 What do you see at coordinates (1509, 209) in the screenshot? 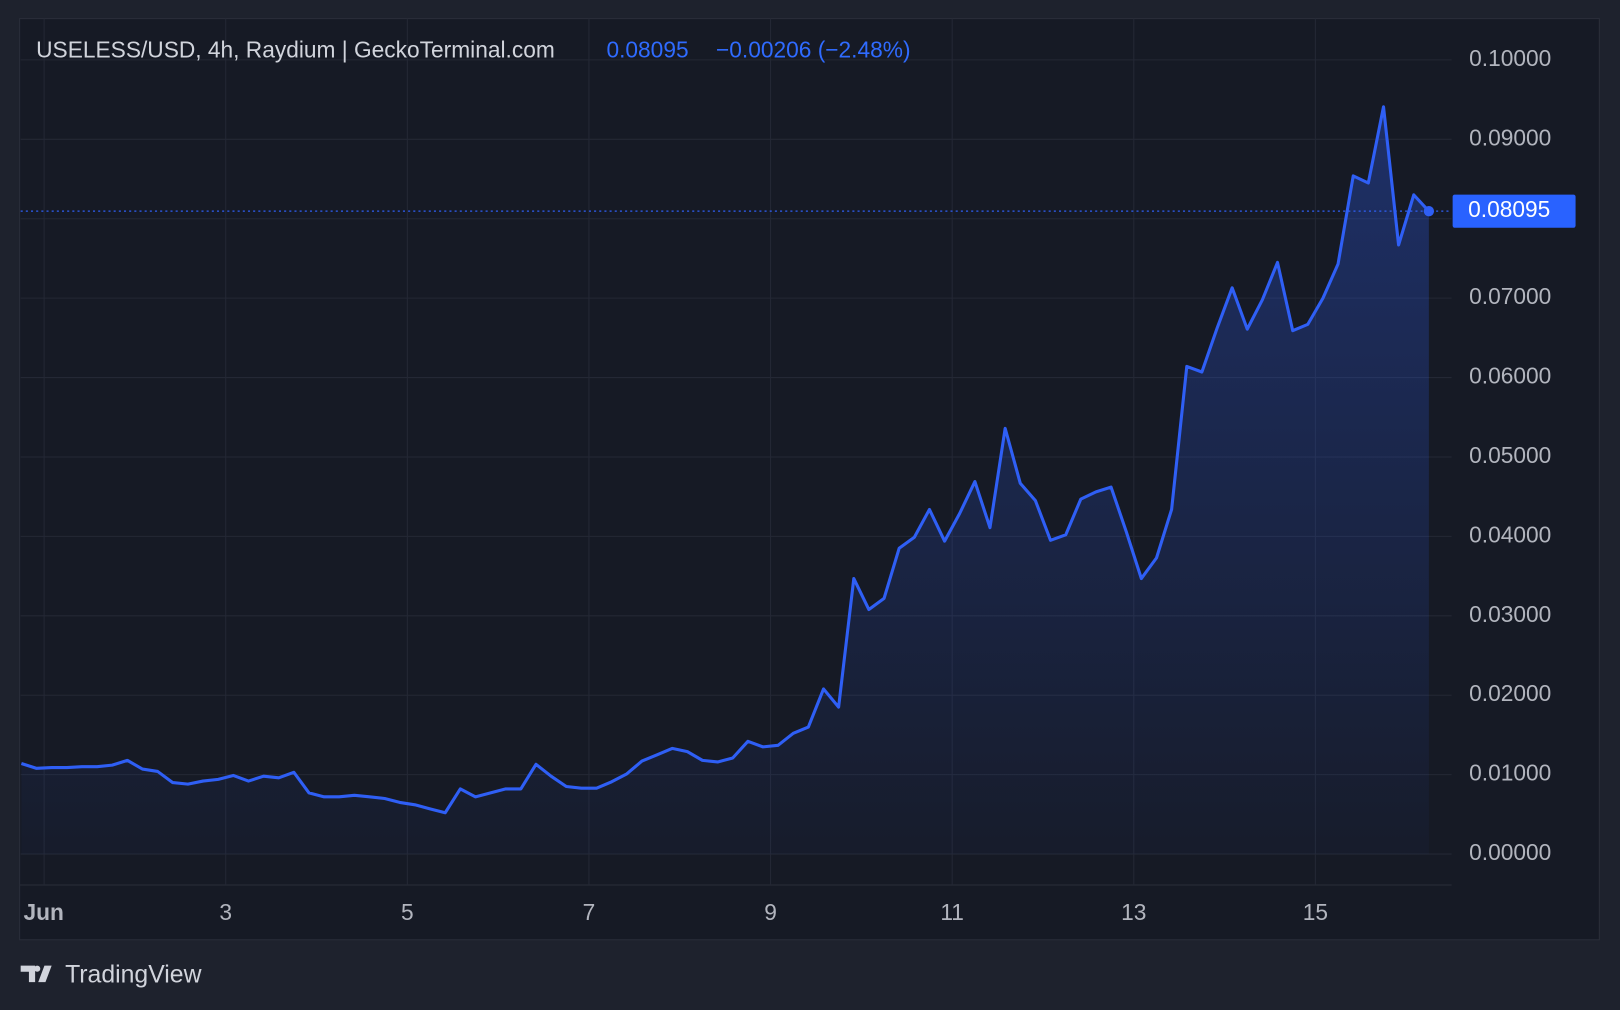
I see `last-price-label: 0.08095` at bounding box center [1509, 209].